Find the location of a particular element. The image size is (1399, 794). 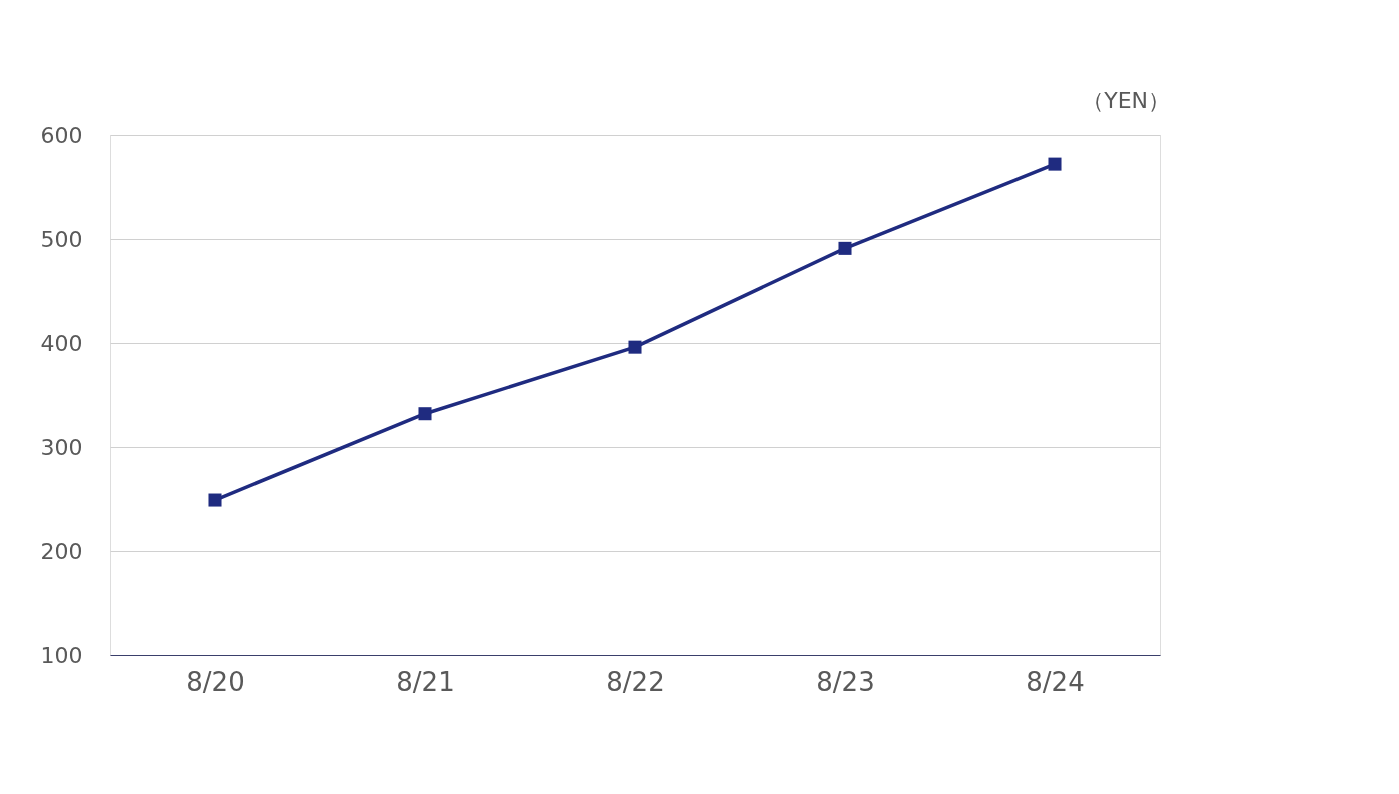

y-tick-label: 500 is located at coordinates (61, 239).